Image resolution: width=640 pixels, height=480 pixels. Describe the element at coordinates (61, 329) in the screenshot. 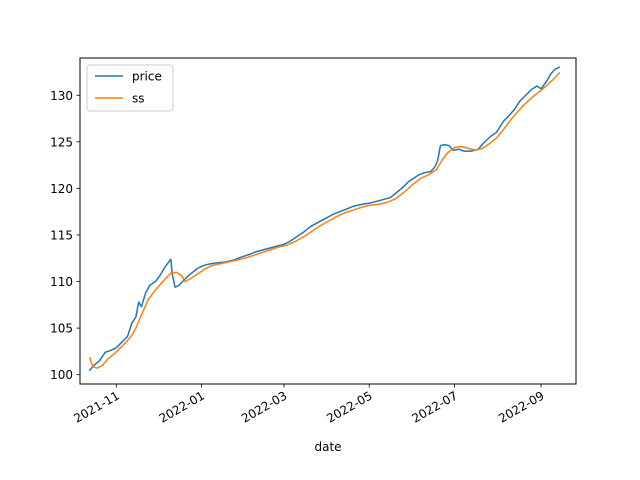

I see `y-tick-label: 105` at that location.